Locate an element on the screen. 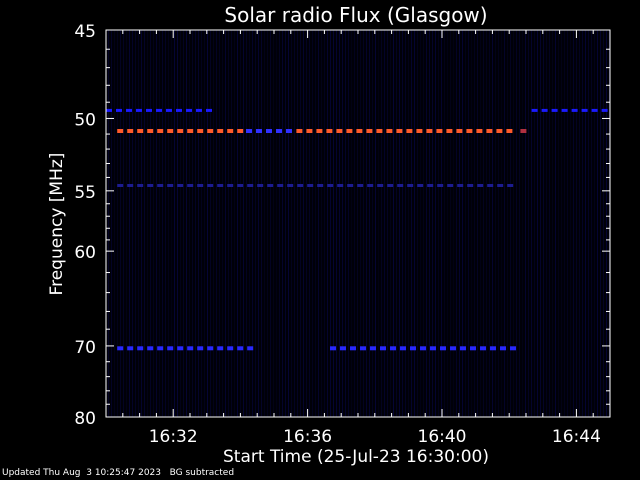  x-tick-label: 16:36 is located at coordinates (307, 437).